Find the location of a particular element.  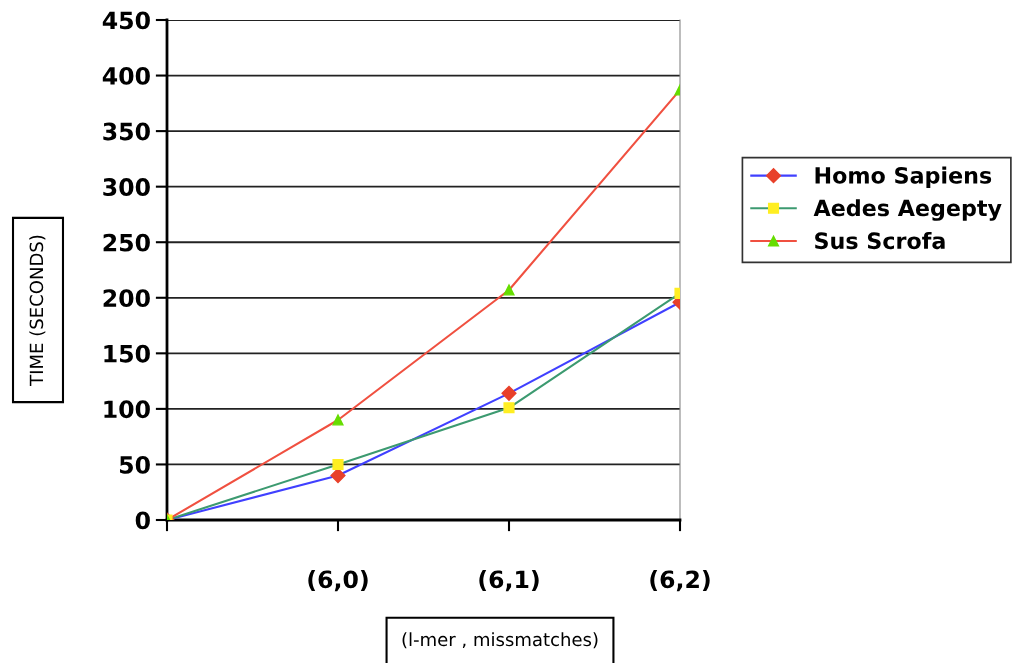

y-tick-label: 400 is located at coordinates (126, 76).